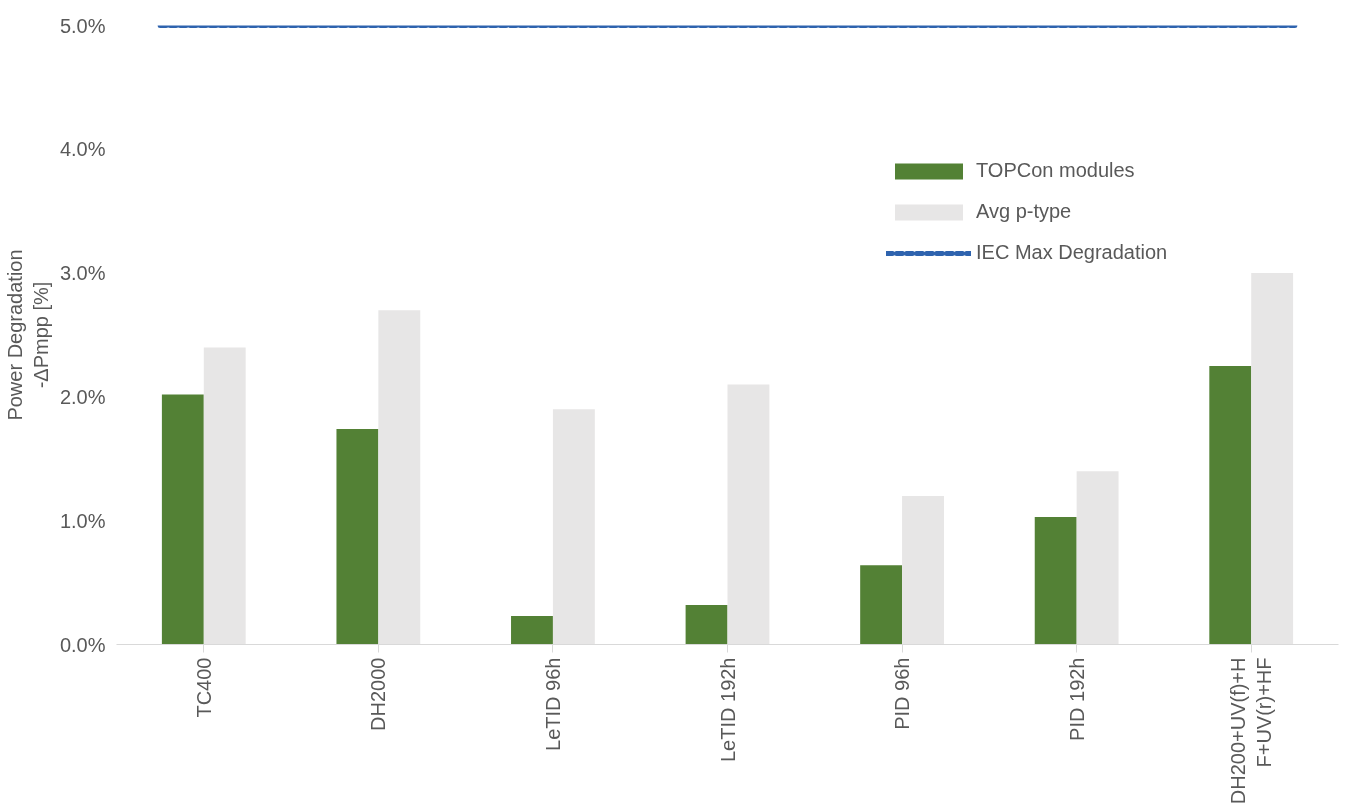 This screenshot has width=1353, height=807. What do you see at coordinates (82, 273) in the screenshot?
I see `y-tick-label: 3.0%` at bounding box center [82, 273].